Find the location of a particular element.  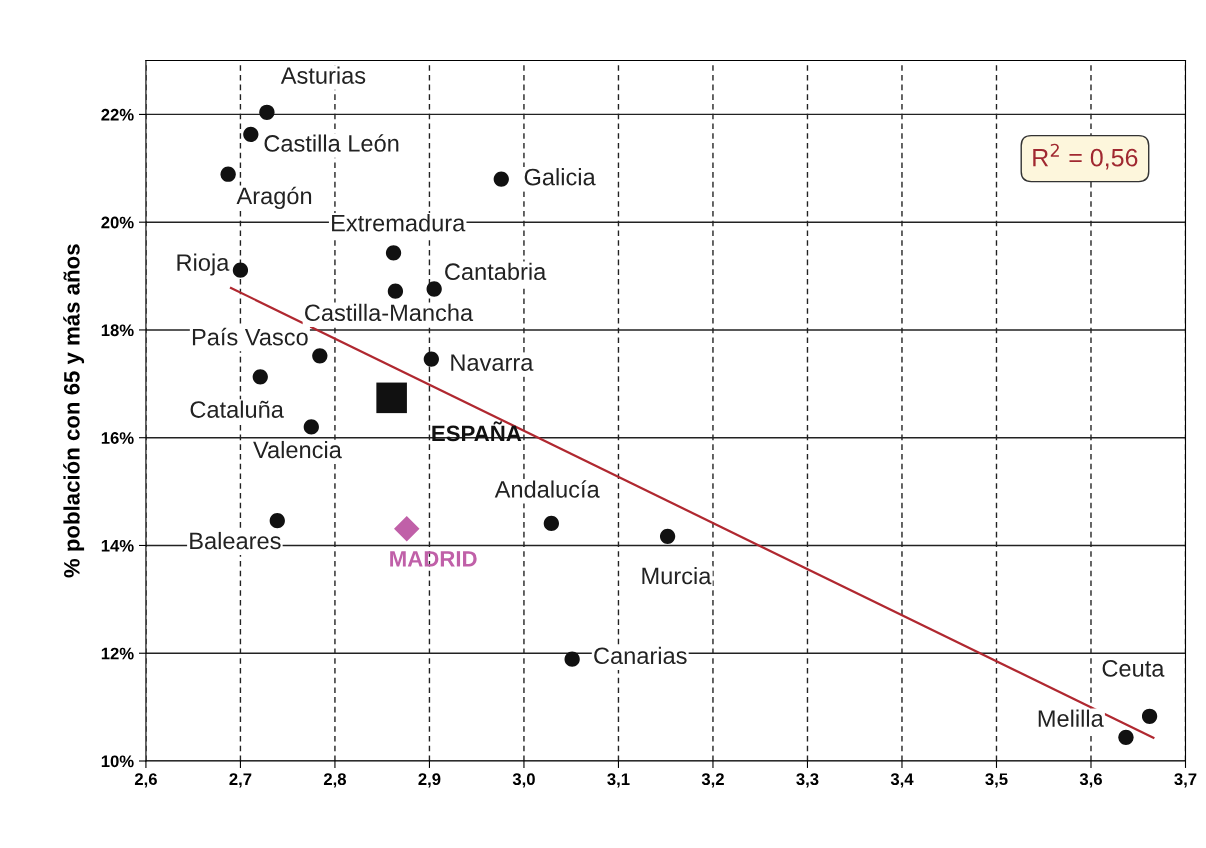

x-tick-label: 3,2 is located at coordinates (712, 780).